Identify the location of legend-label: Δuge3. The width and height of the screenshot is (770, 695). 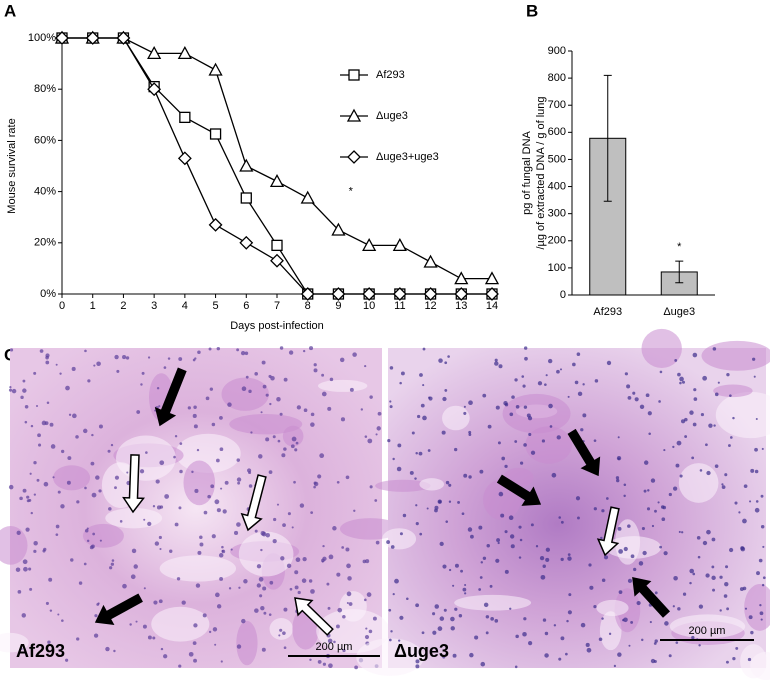
(392, 116).